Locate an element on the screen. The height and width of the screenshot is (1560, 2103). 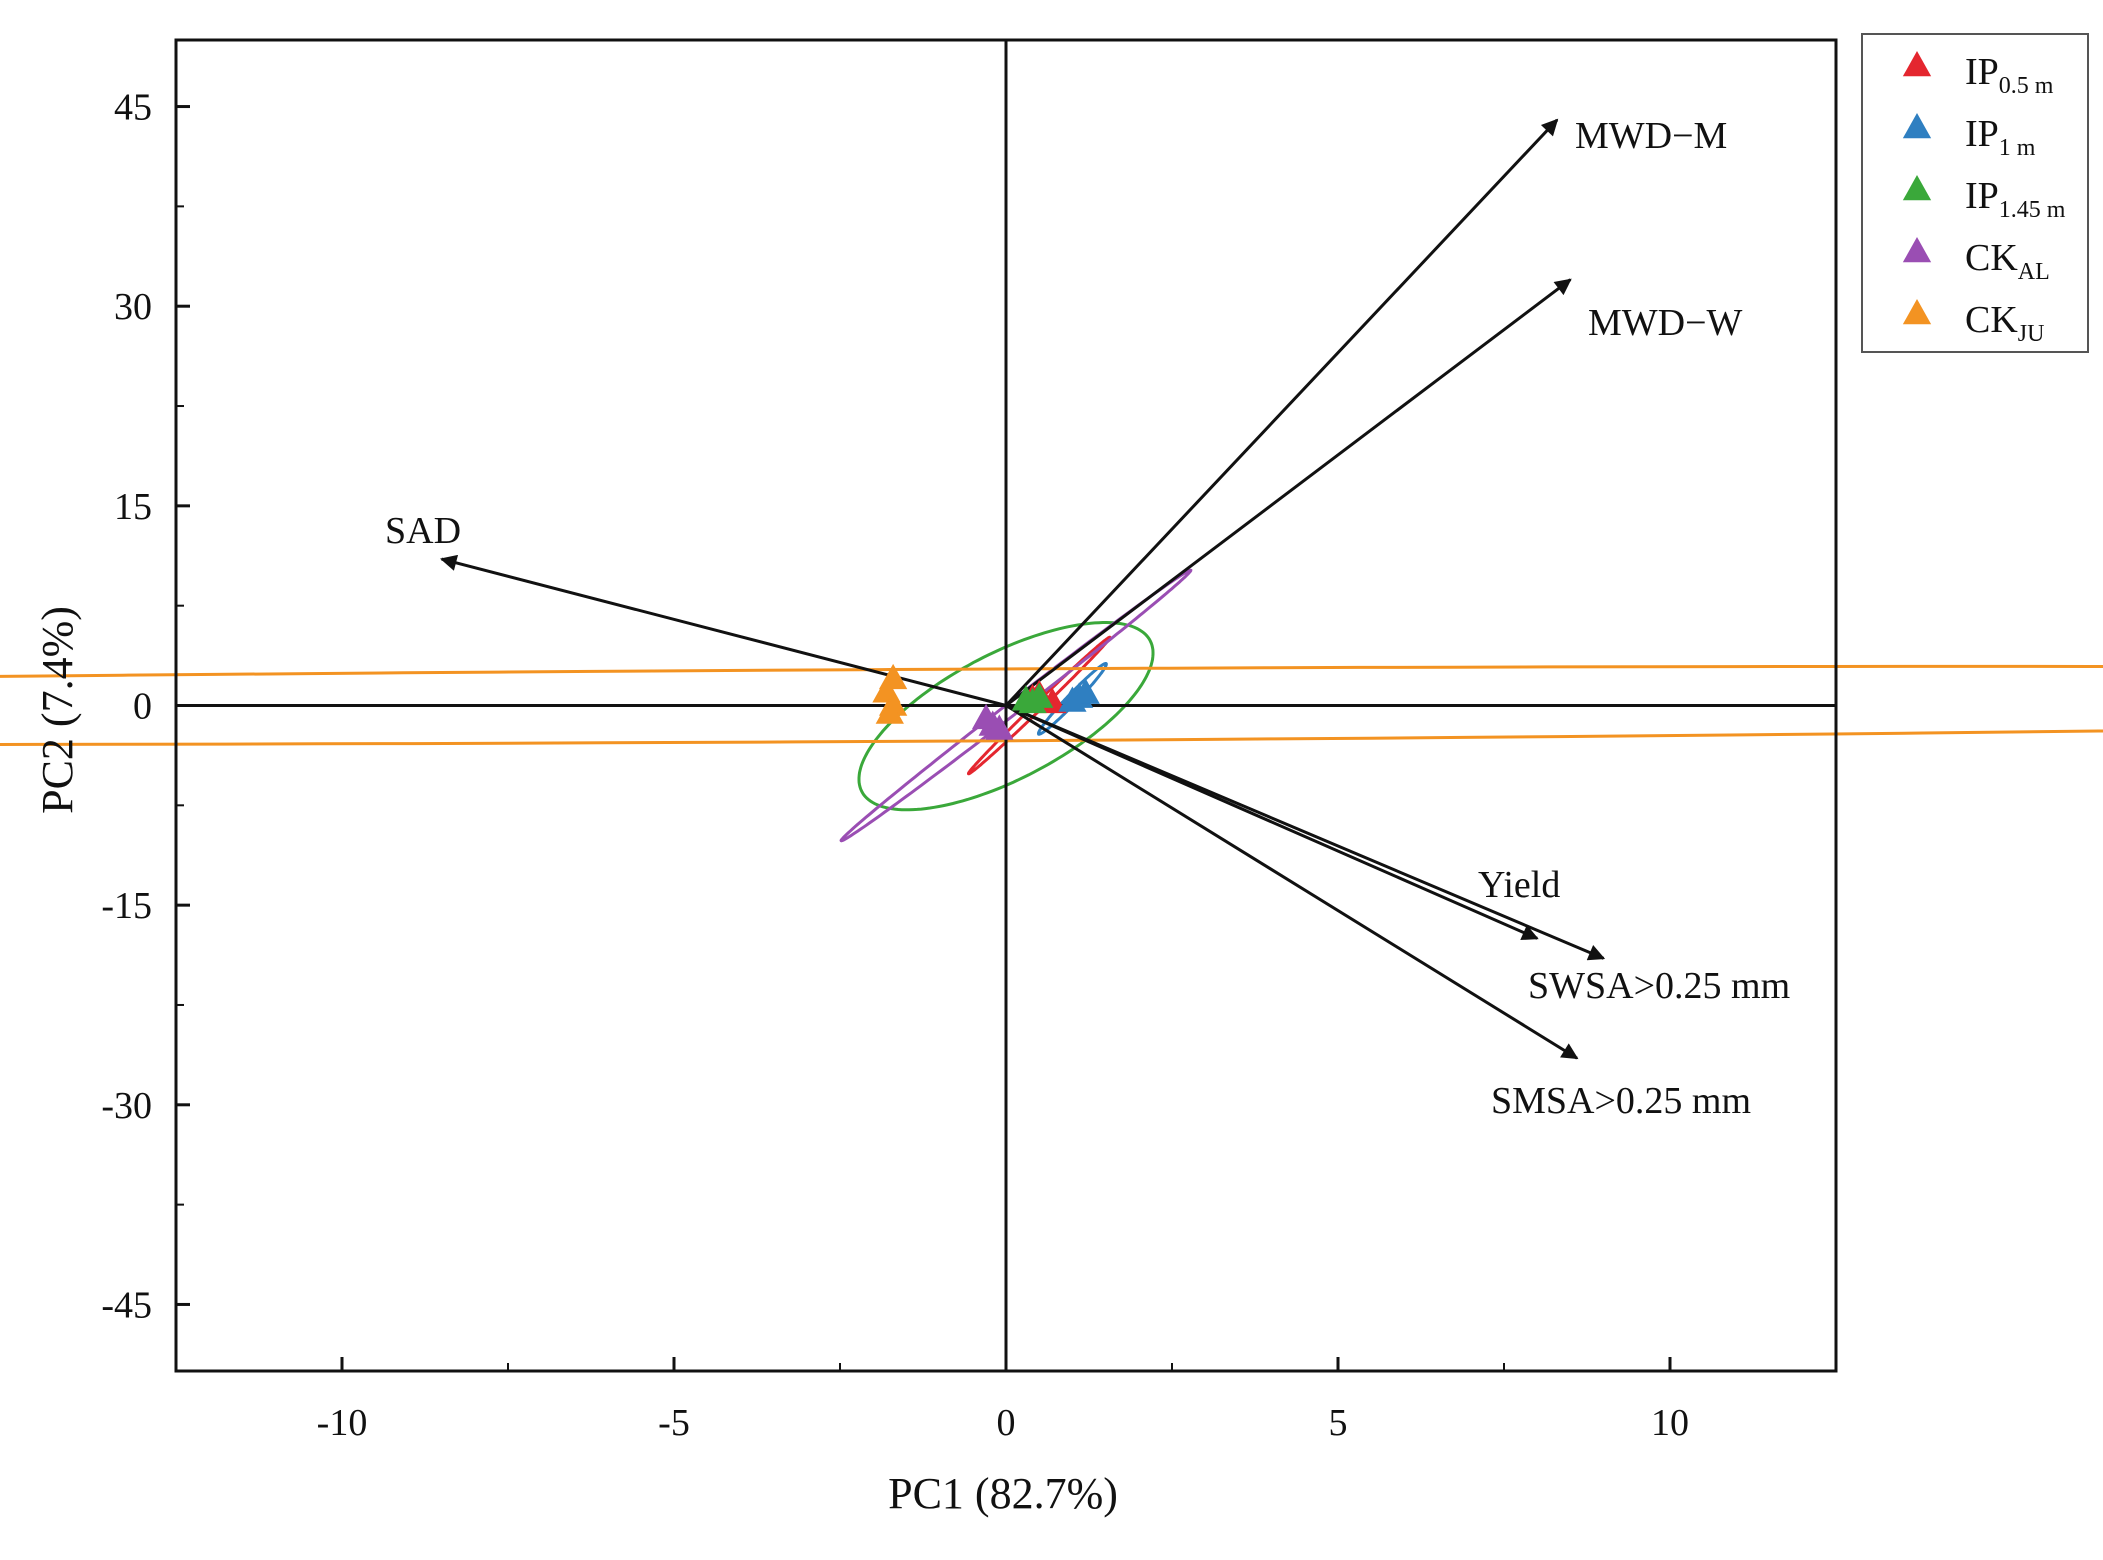
y-tick-label: -45 is located at coordinates (126, 1305).